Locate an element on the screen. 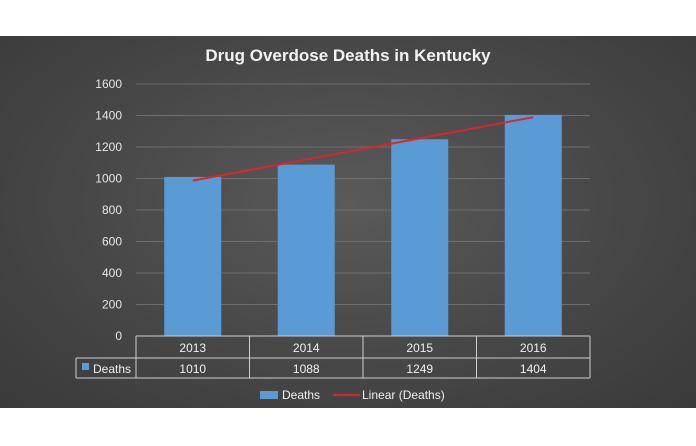 The height and width of the screenshot is (446, 696). y-tick-label: 1000 is located at coordinates (108, 179).